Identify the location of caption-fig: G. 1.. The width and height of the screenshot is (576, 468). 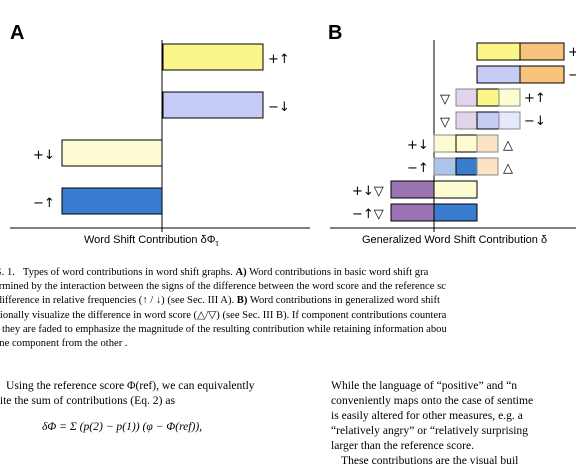
(7, 272).